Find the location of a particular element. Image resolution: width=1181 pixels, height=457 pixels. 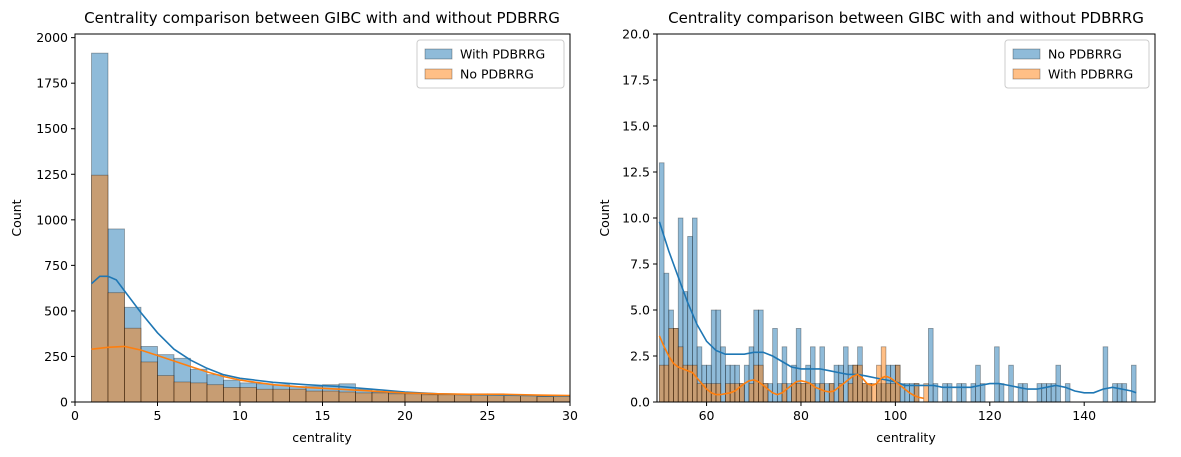

x-tick-label: 15 is located at coordinates (323, 415).